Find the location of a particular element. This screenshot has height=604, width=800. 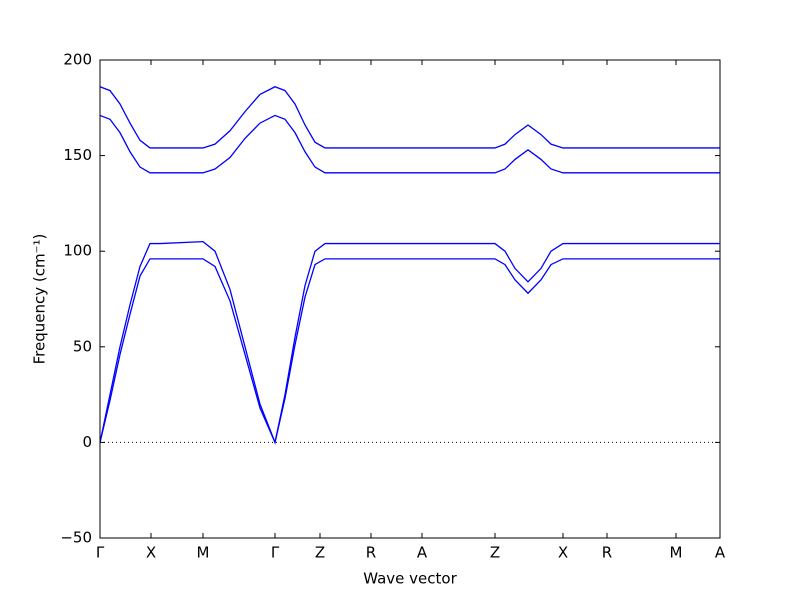

y-tick-label: 150 is located at coordinates (77, 155).